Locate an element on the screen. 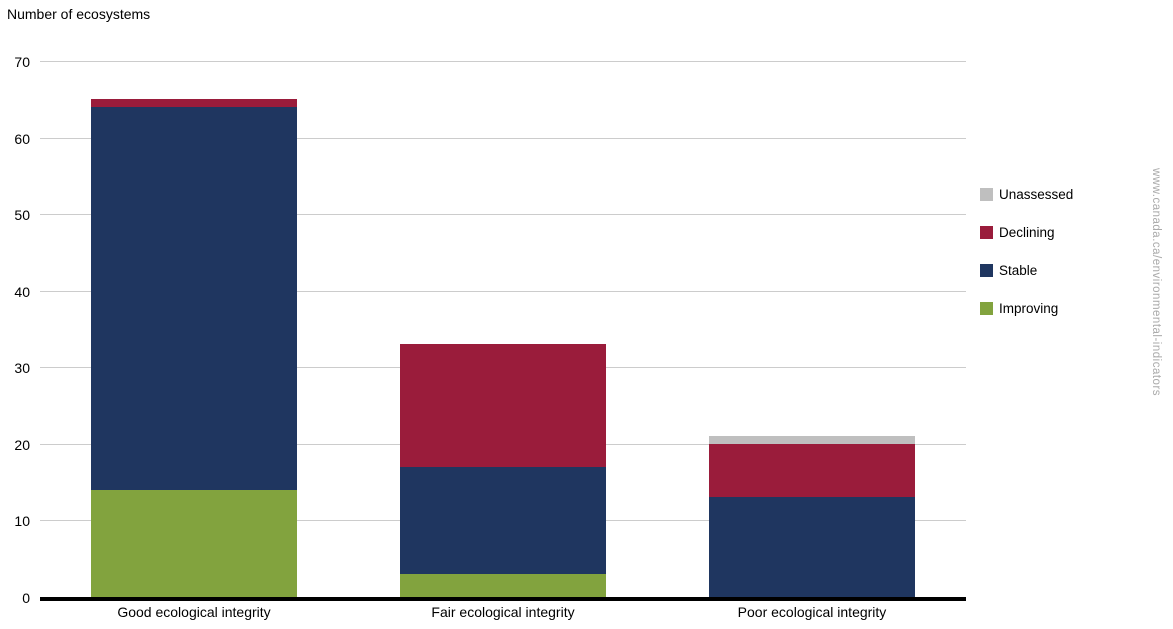 The height and width of the screenshot is (629, 1173). y-tick-label-0: 0 is located at coordinates (26, 598).